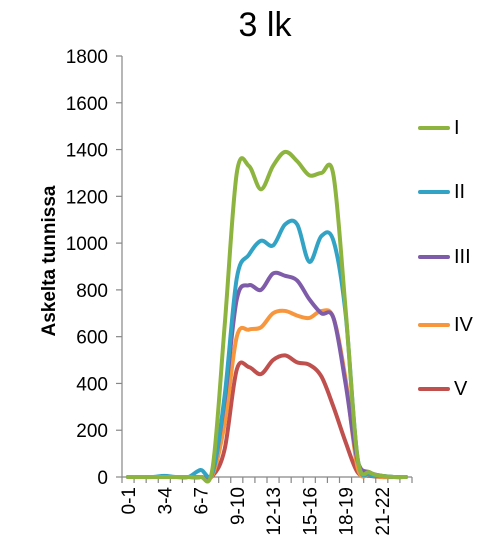 This screenshot has width=485, height=557. What do you see at coordinates (347, 511) in the screenshot?
I see `x-tick-label: 18-19` at bounding box center [347, 511].